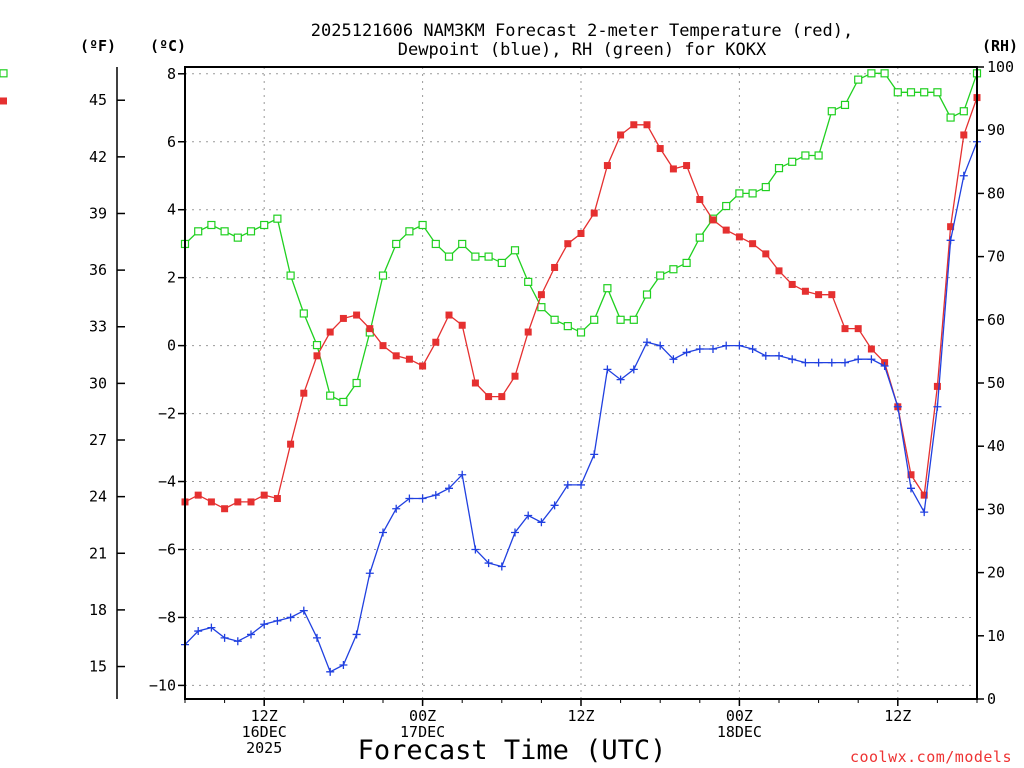  What do you see at coordinates (98, 553) in the screenshot?
I see `fahrenheit-tick-label: 21` at bounding box center [98, 553].